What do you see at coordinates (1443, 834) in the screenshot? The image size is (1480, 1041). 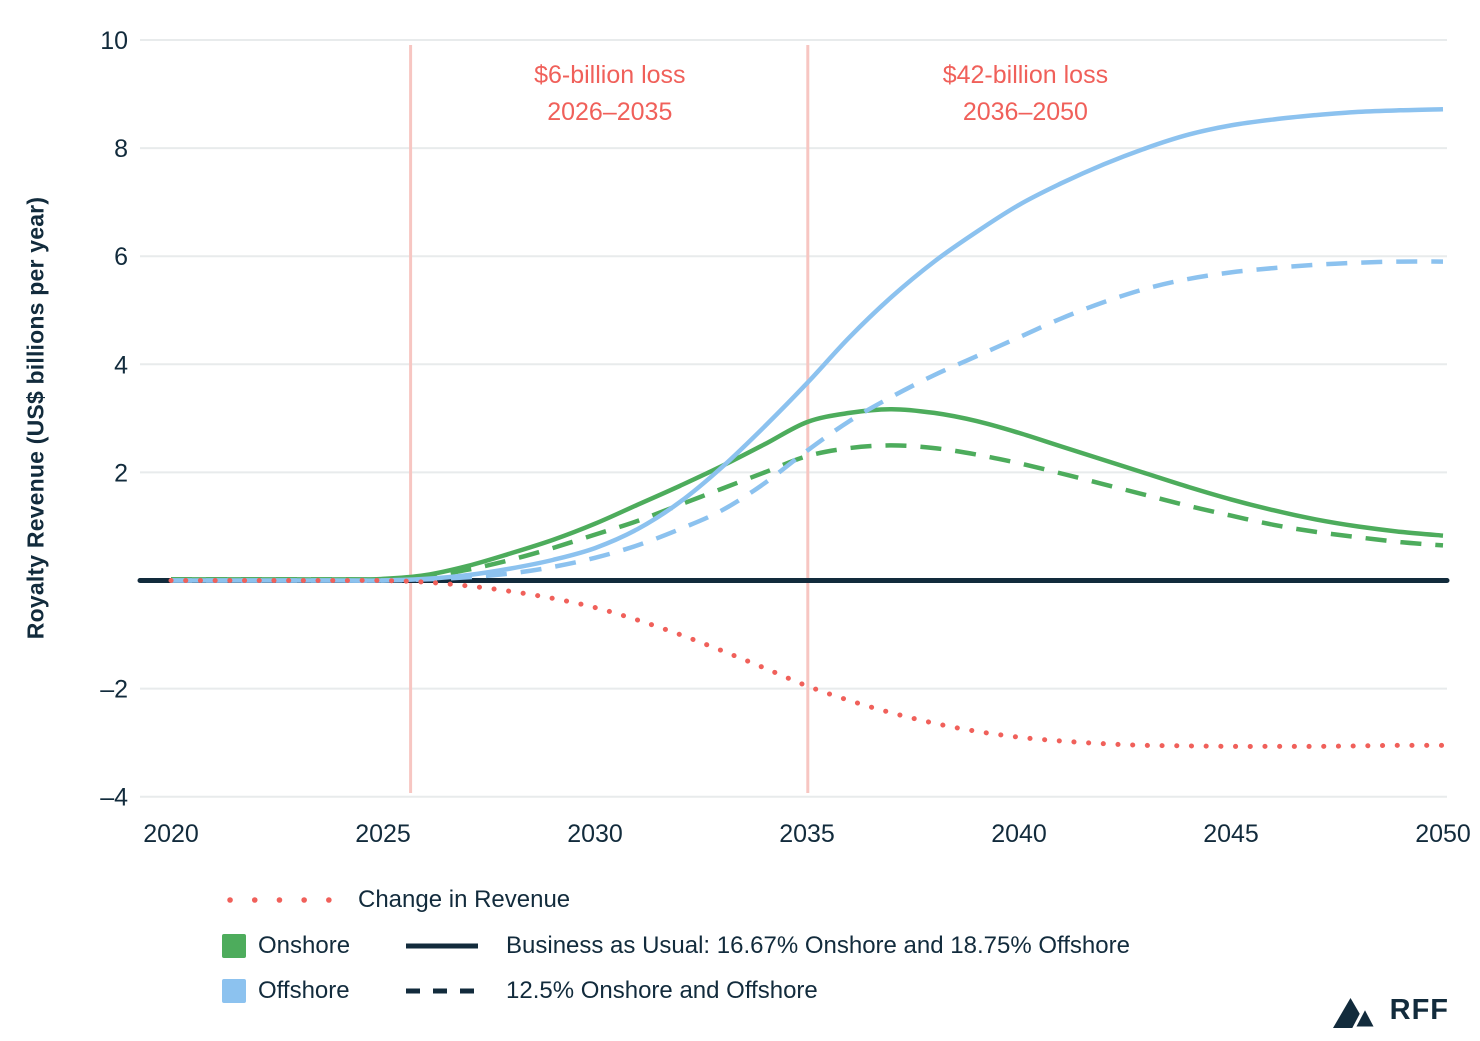 I see `x-tick-label: 2050` at bounding box center [1443, 834].